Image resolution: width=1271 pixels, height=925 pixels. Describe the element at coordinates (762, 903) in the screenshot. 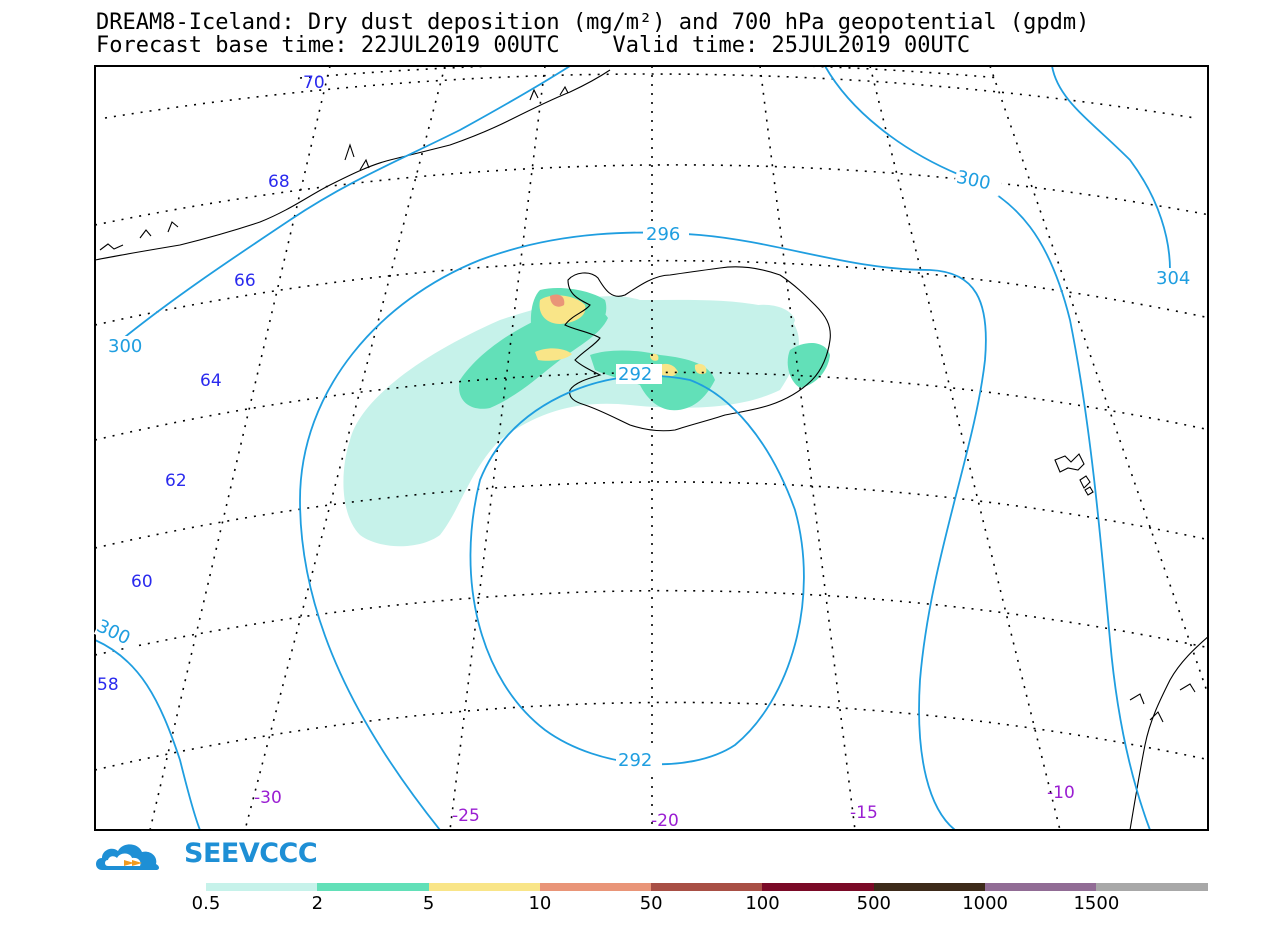

I see `legend-label: 100` at that location.